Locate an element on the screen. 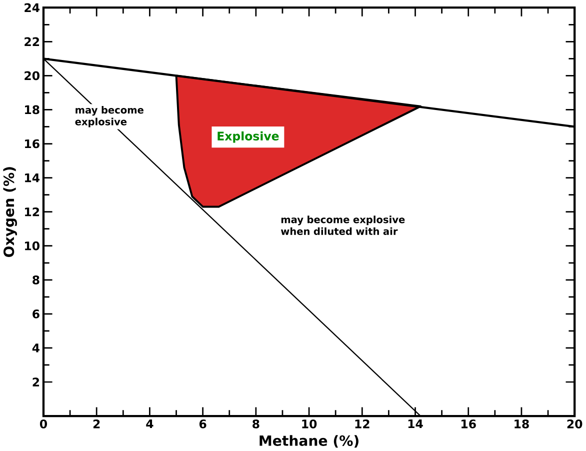 The width and height of the screenshot is (586, 451). y-tick-label: 18 is located at coordinates (32, 109).